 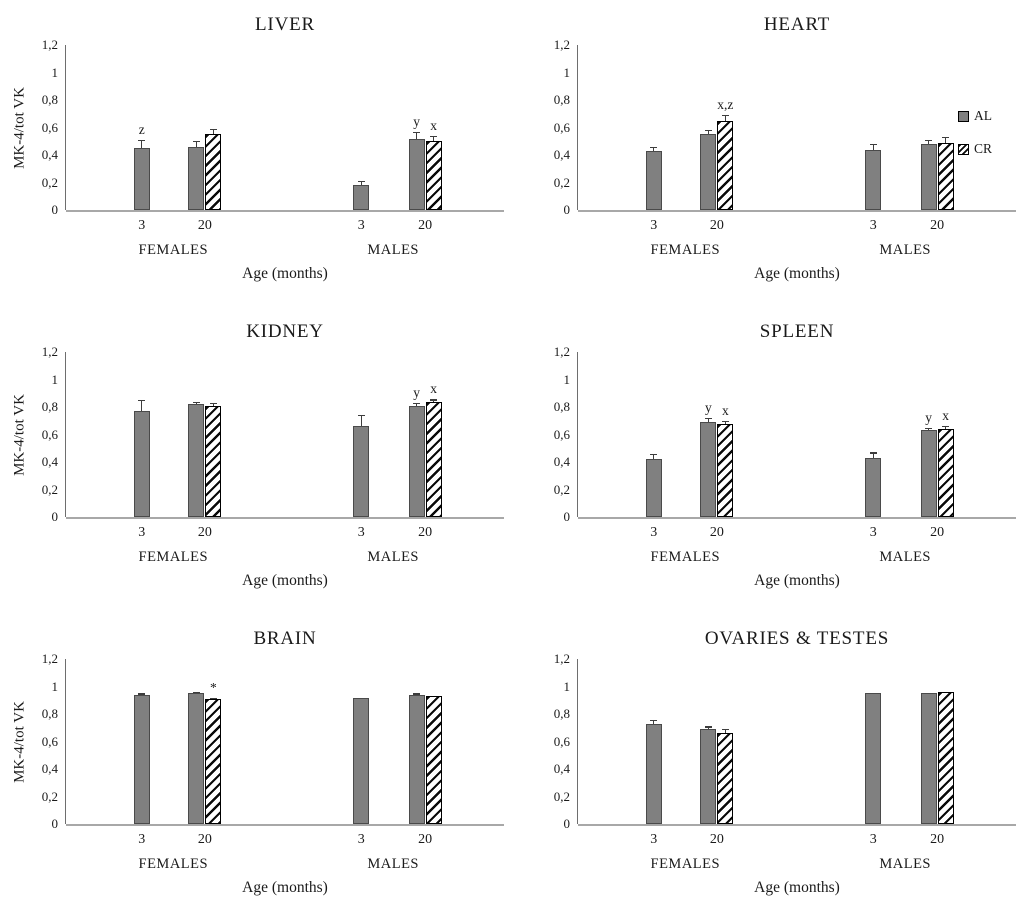 I want to click on legend-swatch-al-icon, so click(x=963, y=116).